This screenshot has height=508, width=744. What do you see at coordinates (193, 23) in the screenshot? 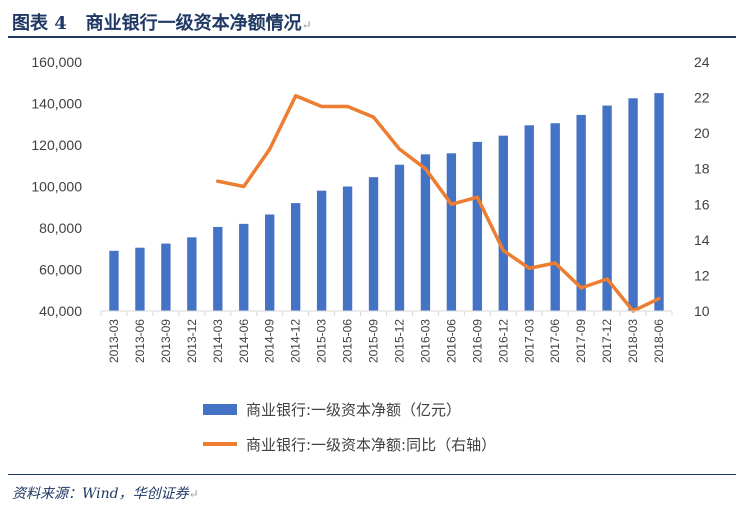
I see `figure-title: 商业银行一级资本净额情况` at bounding box center [193, 23].